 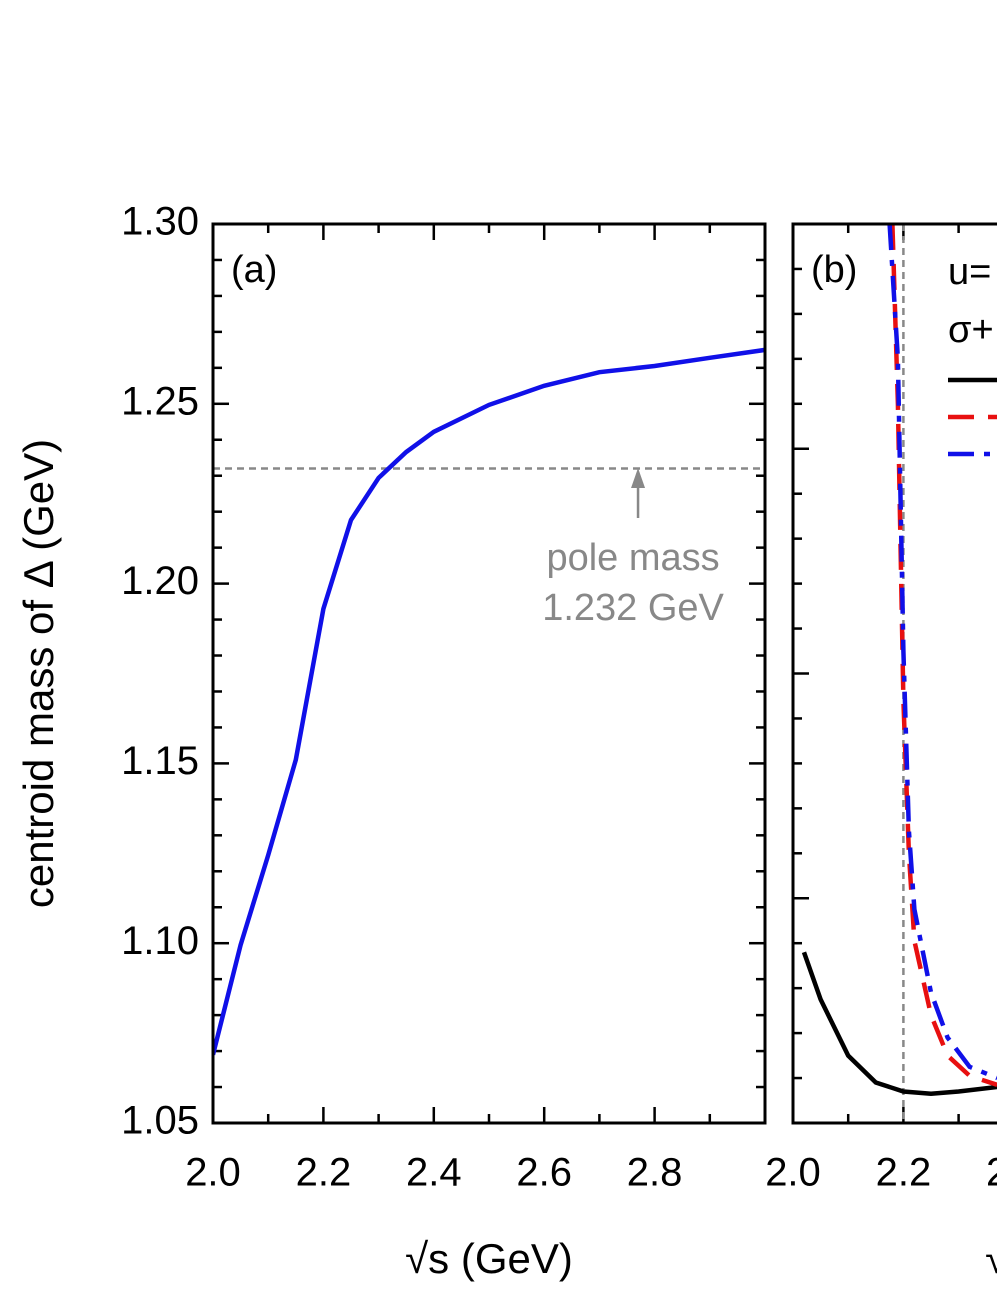 What do you see at coordinates (544, 1173) in the screenshot?
I see `x-tick-label: 2.6` at bounding box center [544, 1173].